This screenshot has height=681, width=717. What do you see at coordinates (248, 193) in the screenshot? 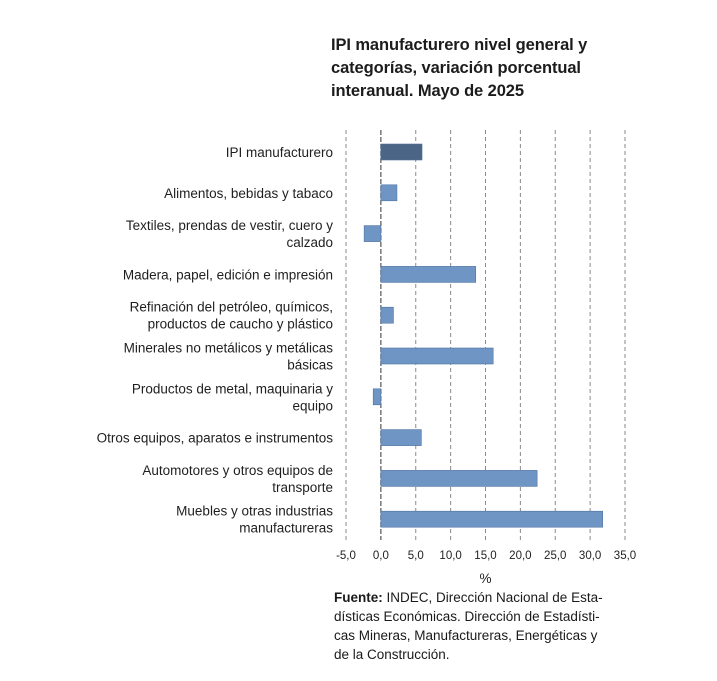
I see `category-label-1: Alimentos, bebidas y tabaco` at bounding box center [248, 193].